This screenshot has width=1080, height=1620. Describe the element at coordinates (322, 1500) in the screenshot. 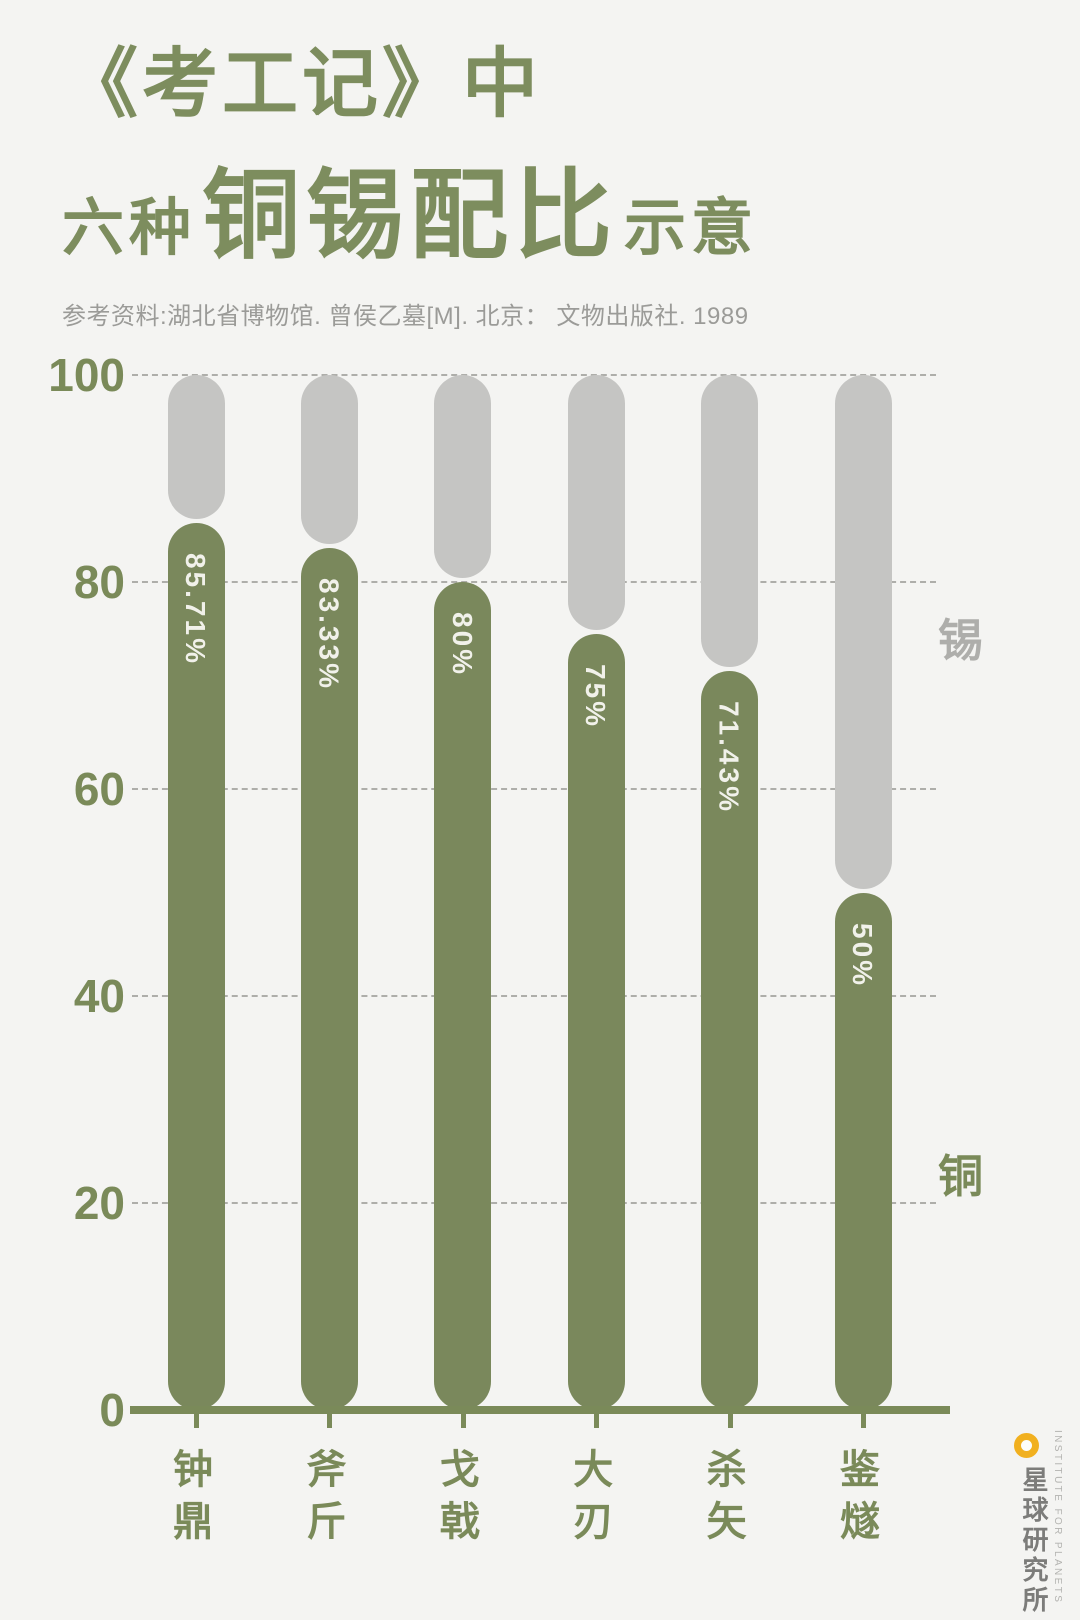

I see `category-label: 斧斤` at that location.